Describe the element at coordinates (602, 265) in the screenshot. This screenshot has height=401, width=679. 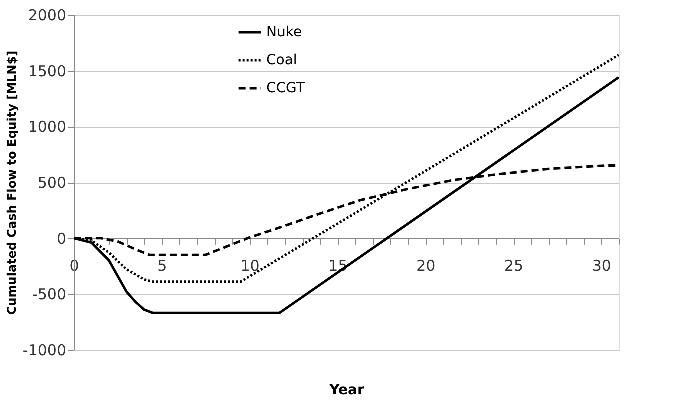
I see `x-tick-label: 30` at that location.